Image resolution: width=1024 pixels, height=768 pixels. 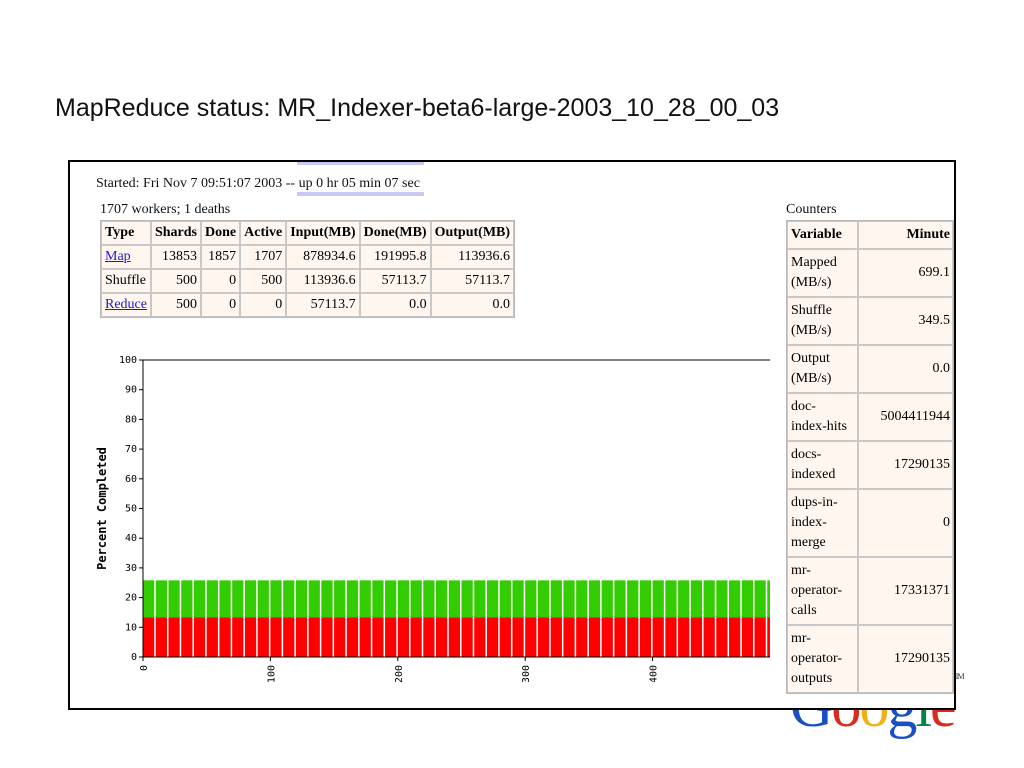 I want to click on y-tick-label: 10, so click(x=131, y=627).